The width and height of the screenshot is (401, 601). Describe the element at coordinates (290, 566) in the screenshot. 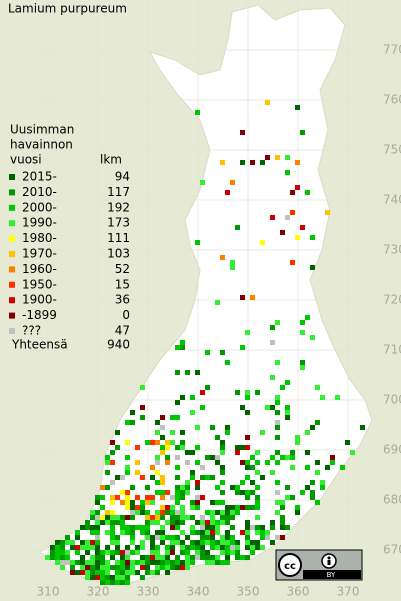

I see `svg-text: cc` at that location.